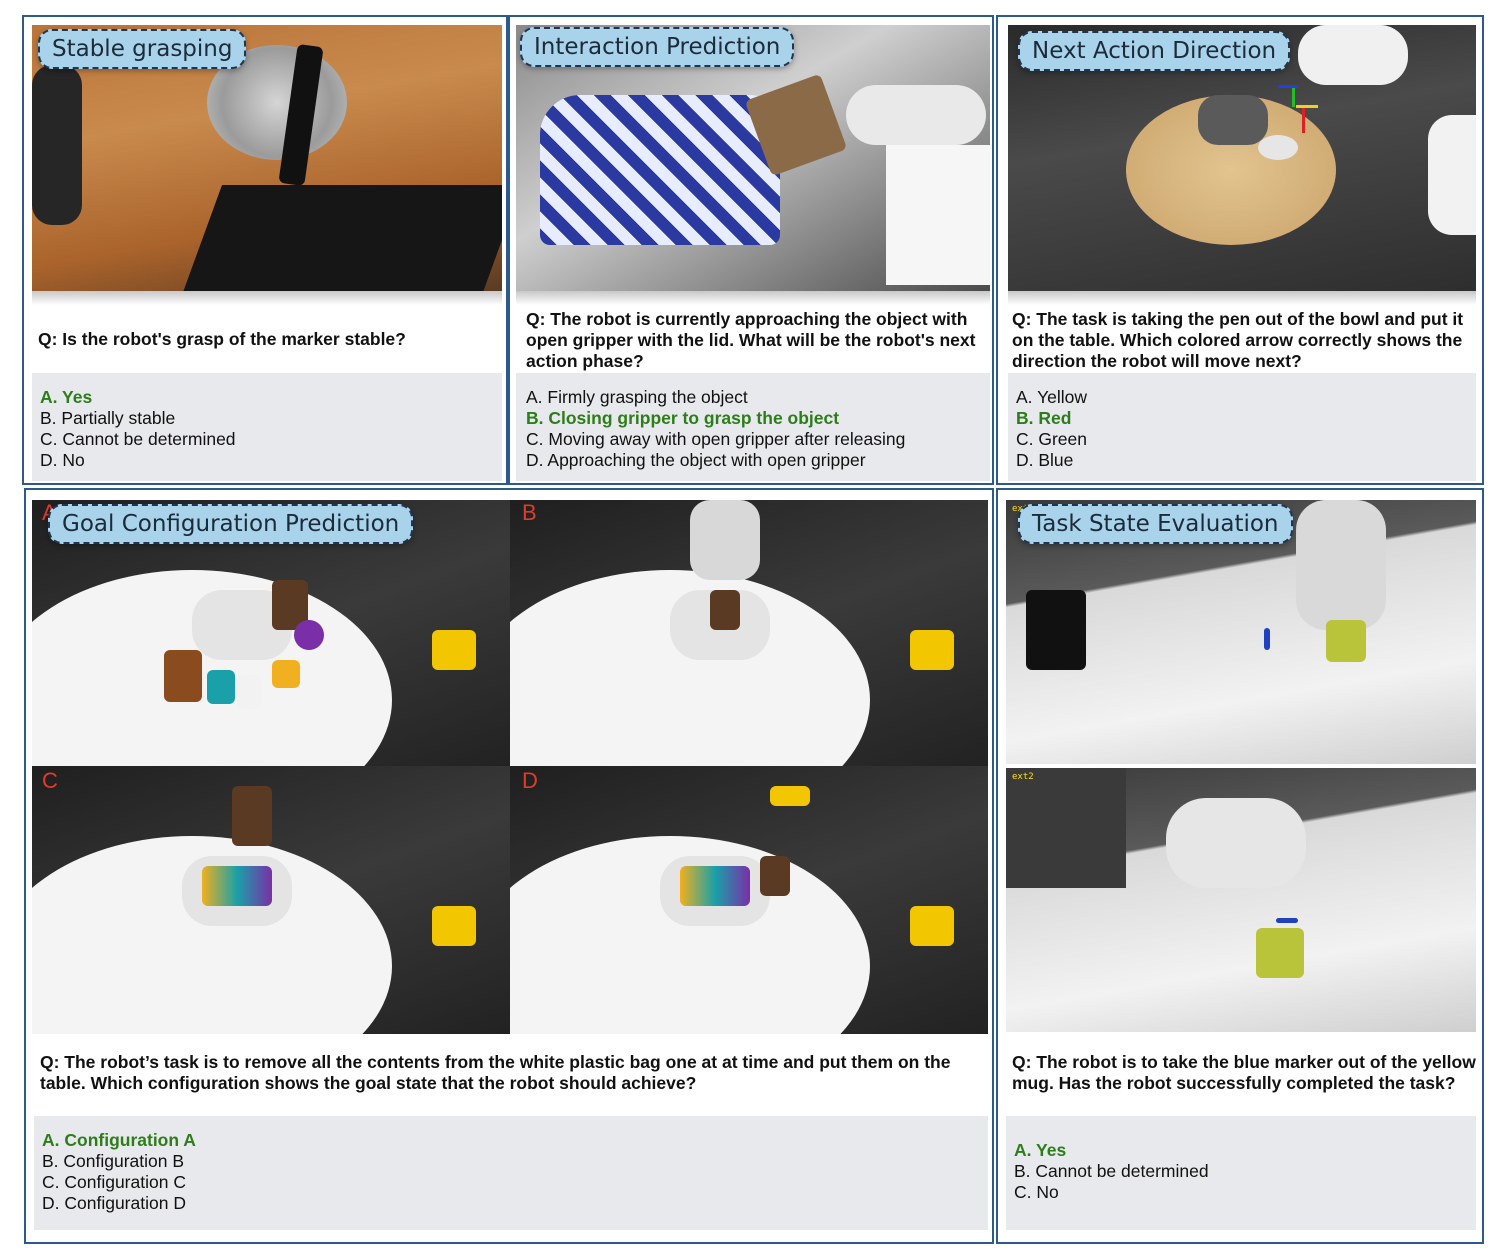  I want to click on pc-tower, so click(1056, 630).